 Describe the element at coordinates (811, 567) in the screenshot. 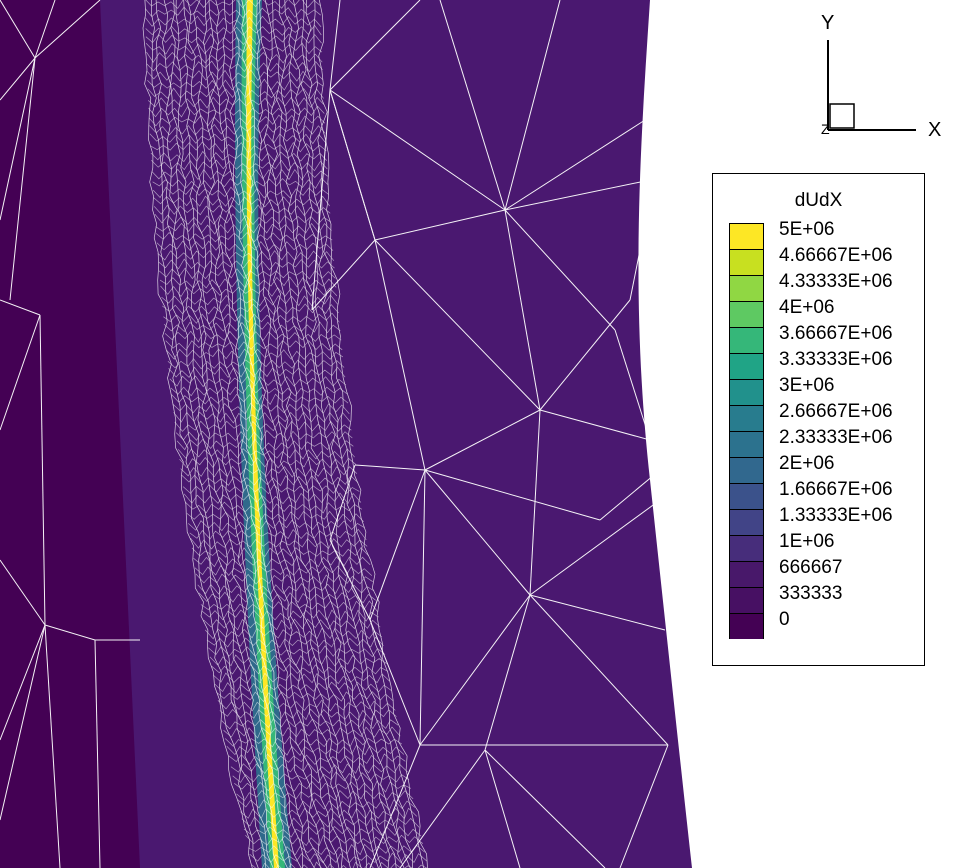

I see `legend-label: 666667` at that location.